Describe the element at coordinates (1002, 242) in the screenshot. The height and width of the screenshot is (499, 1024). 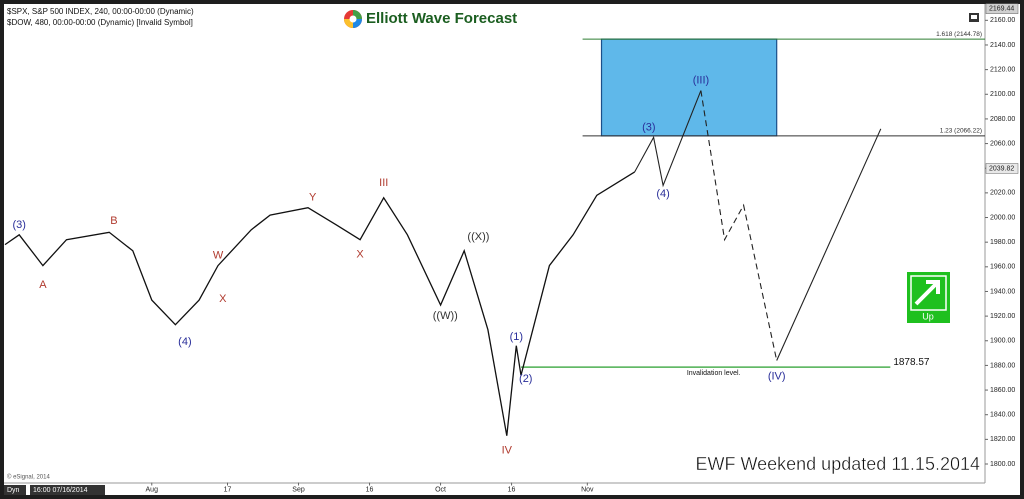
I see `y-tick-label: 1980.00` at that location.